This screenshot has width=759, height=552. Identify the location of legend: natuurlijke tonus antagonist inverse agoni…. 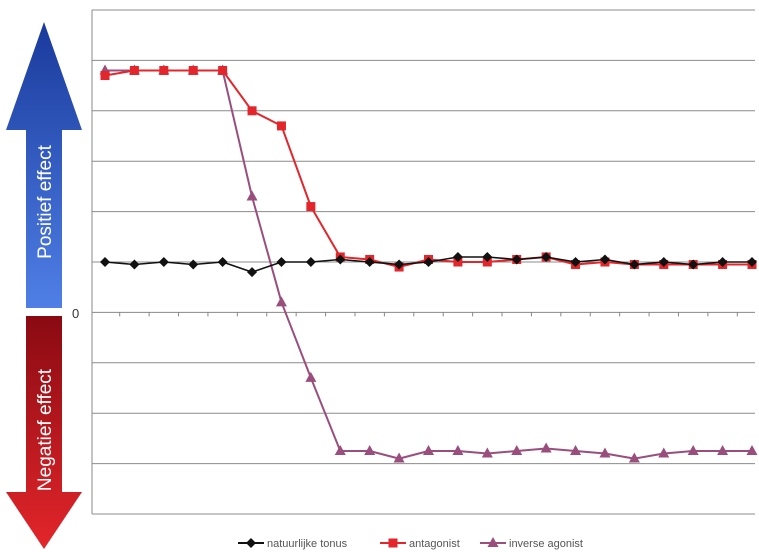
(410, 543).